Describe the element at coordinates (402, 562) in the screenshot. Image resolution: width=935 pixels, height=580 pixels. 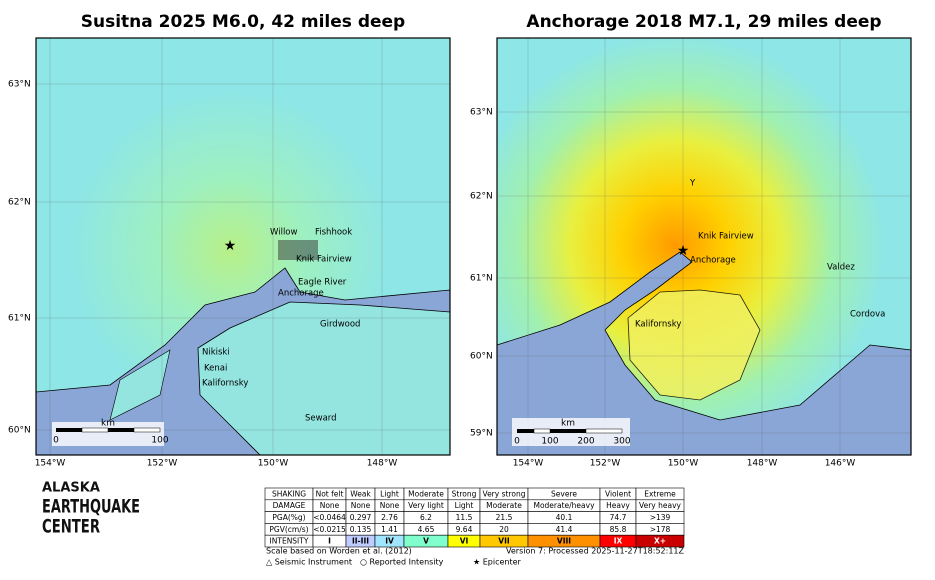
I see `symbol-key: ○ Reported Intensity` at that location.